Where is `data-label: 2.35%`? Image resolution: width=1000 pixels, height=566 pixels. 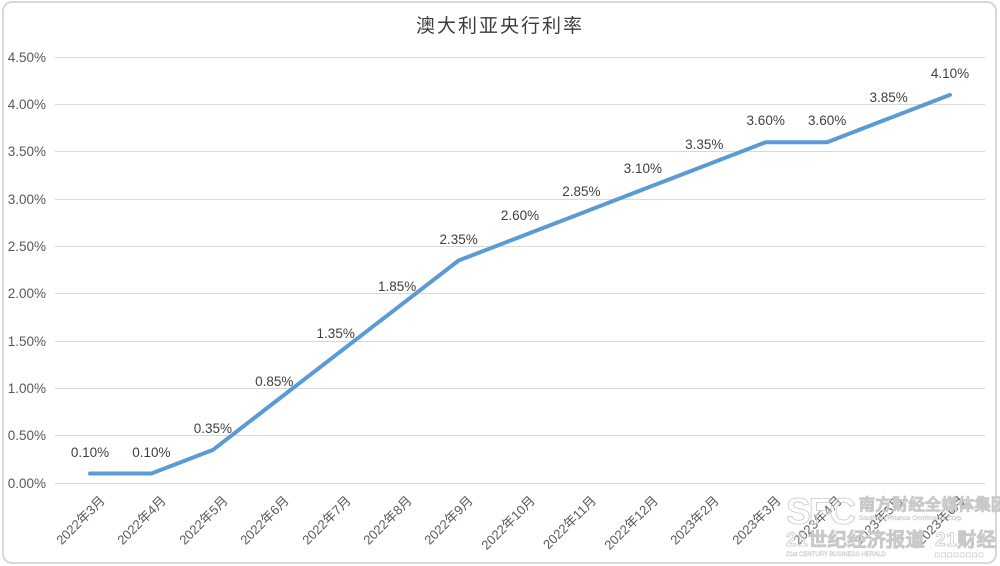
data-label: 2.35% is located at coordinates (458, 239).